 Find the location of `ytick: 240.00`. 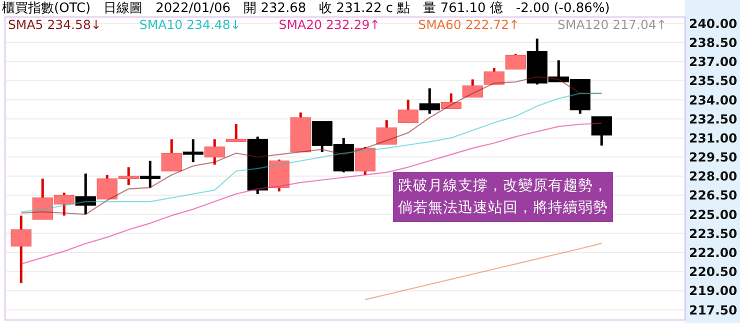

ytick: 240.00 is located at coordinates (713, 23).